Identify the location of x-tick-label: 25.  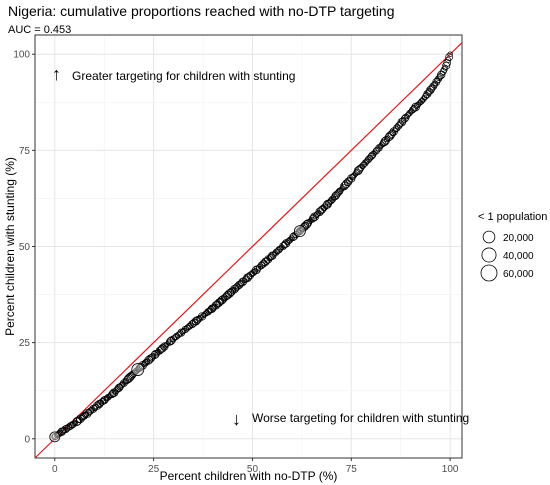
(154, 469).